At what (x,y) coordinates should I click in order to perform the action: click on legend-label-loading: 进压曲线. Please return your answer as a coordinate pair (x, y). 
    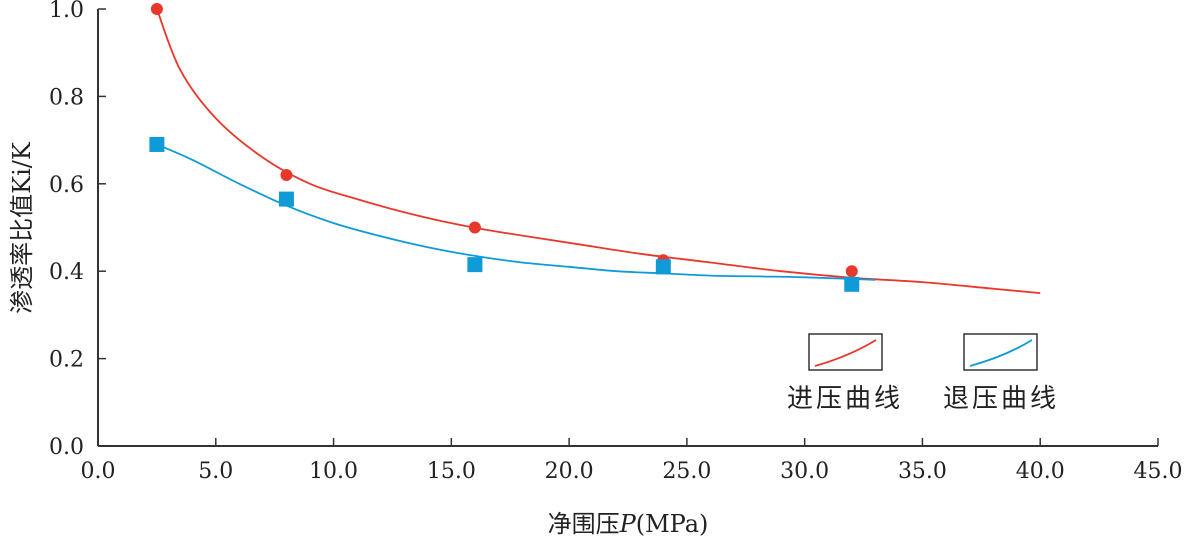
    Looking at the image, I should click on (845, 399).